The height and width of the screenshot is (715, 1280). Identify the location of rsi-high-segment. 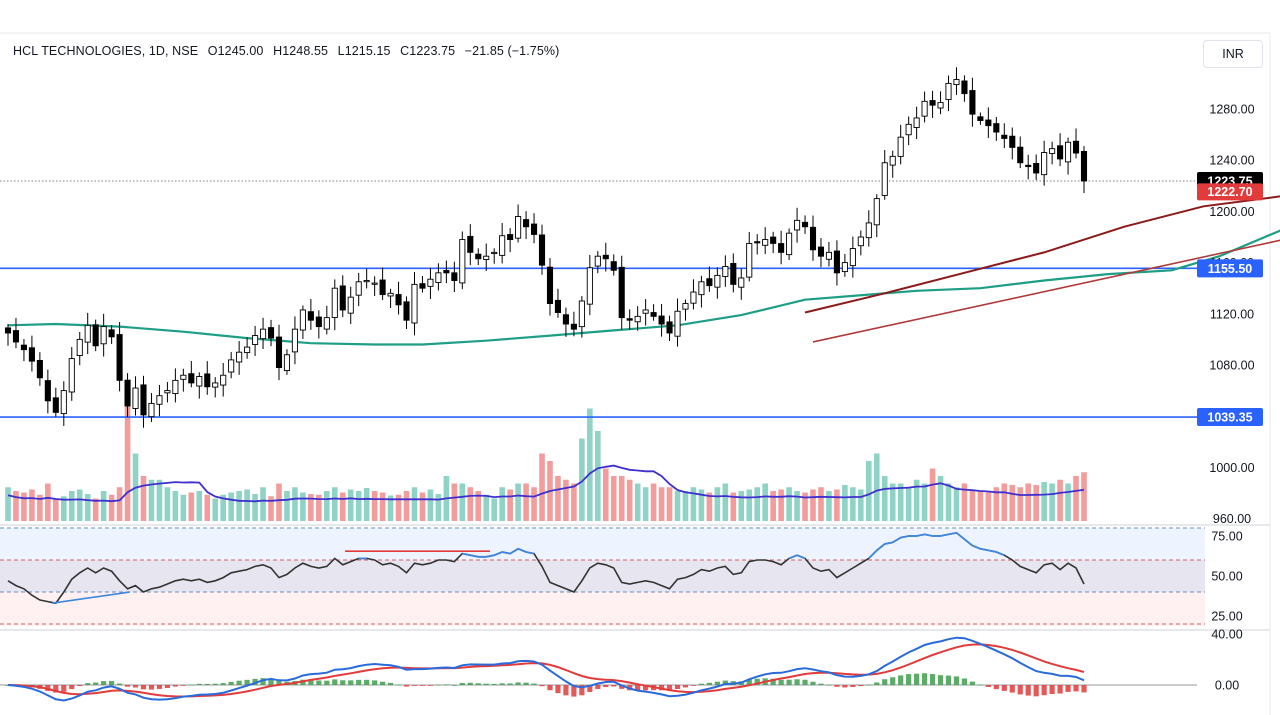
(681, 545).